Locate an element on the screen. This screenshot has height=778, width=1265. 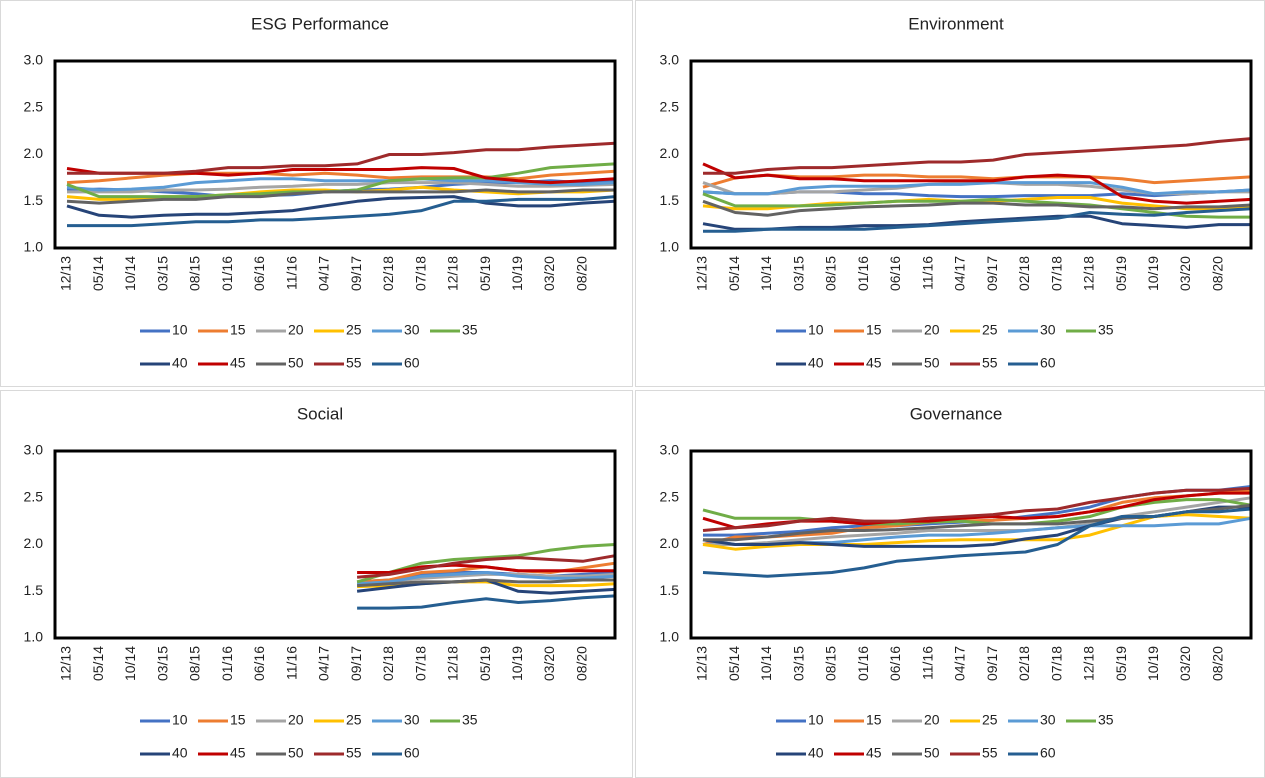
x-tick-label: 07/18 is located at coordinates (420, 273).